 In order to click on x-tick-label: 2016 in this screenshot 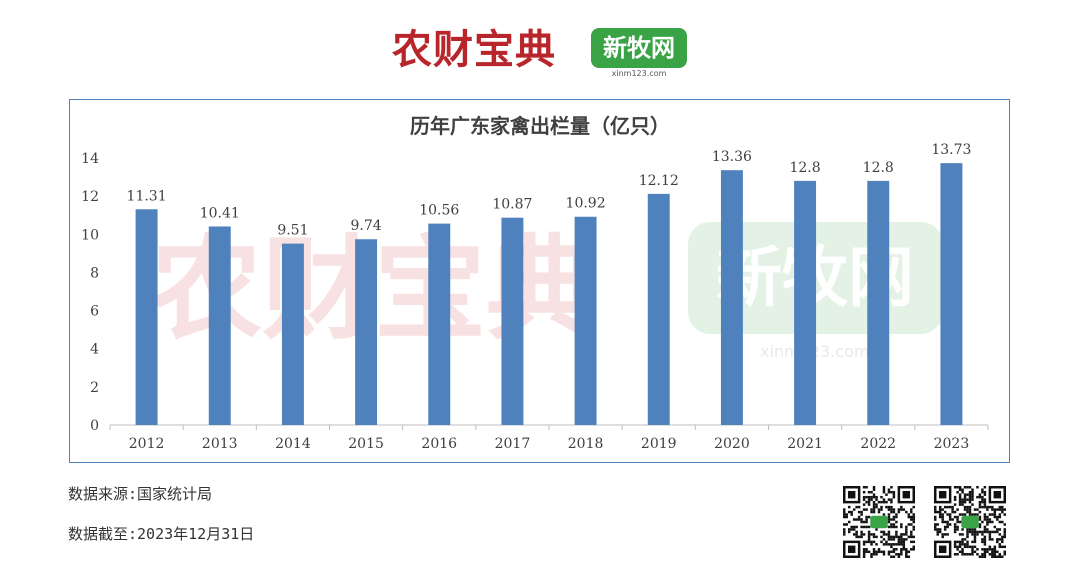, I will do `click(439, 444)`.